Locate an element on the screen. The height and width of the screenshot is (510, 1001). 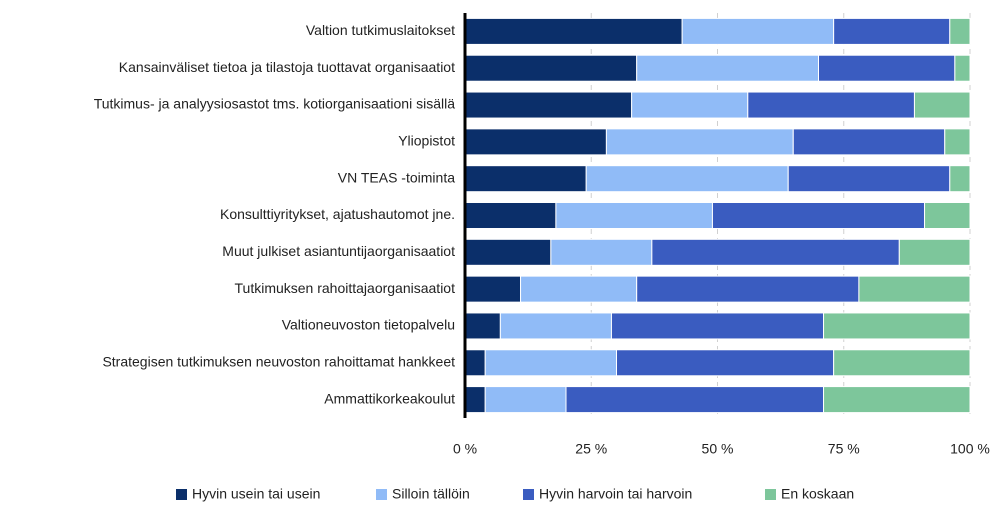
x-tick-label: 0 % is located at coordinates (465, 449).